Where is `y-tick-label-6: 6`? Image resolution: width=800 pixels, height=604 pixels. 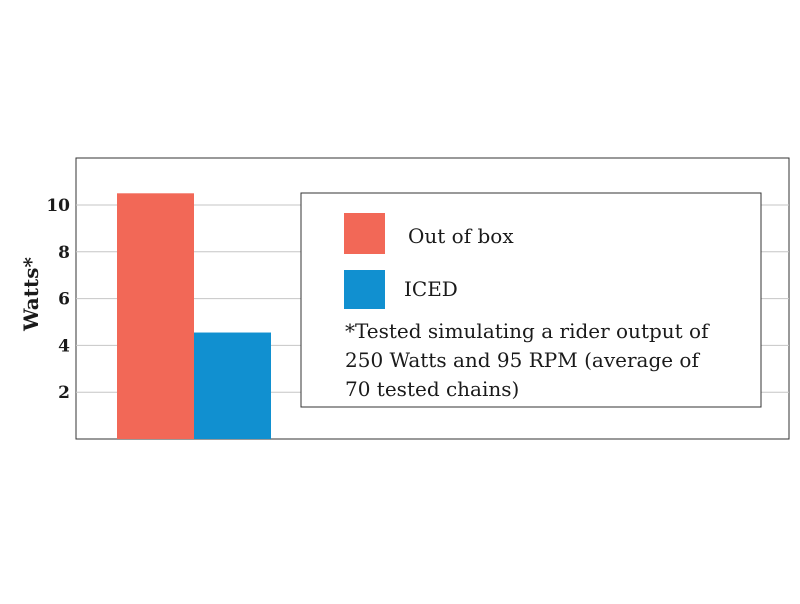
y-tick-label-6: 6 is located at coordinates (64, 300).